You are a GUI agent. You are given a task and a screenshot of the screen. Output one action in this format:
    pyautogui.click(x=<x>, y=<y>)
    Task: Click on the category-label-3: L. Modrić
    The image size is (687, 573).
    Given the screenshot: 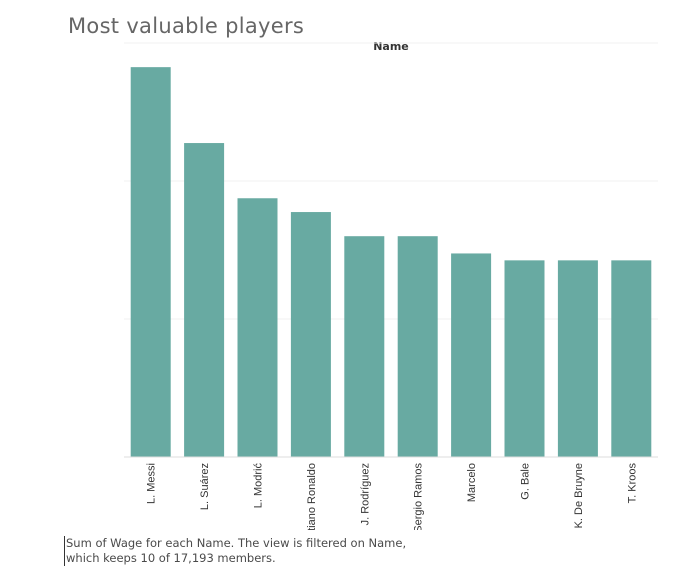 What is the action you would take?
    pyautogui.click(x=259, y=486)
    